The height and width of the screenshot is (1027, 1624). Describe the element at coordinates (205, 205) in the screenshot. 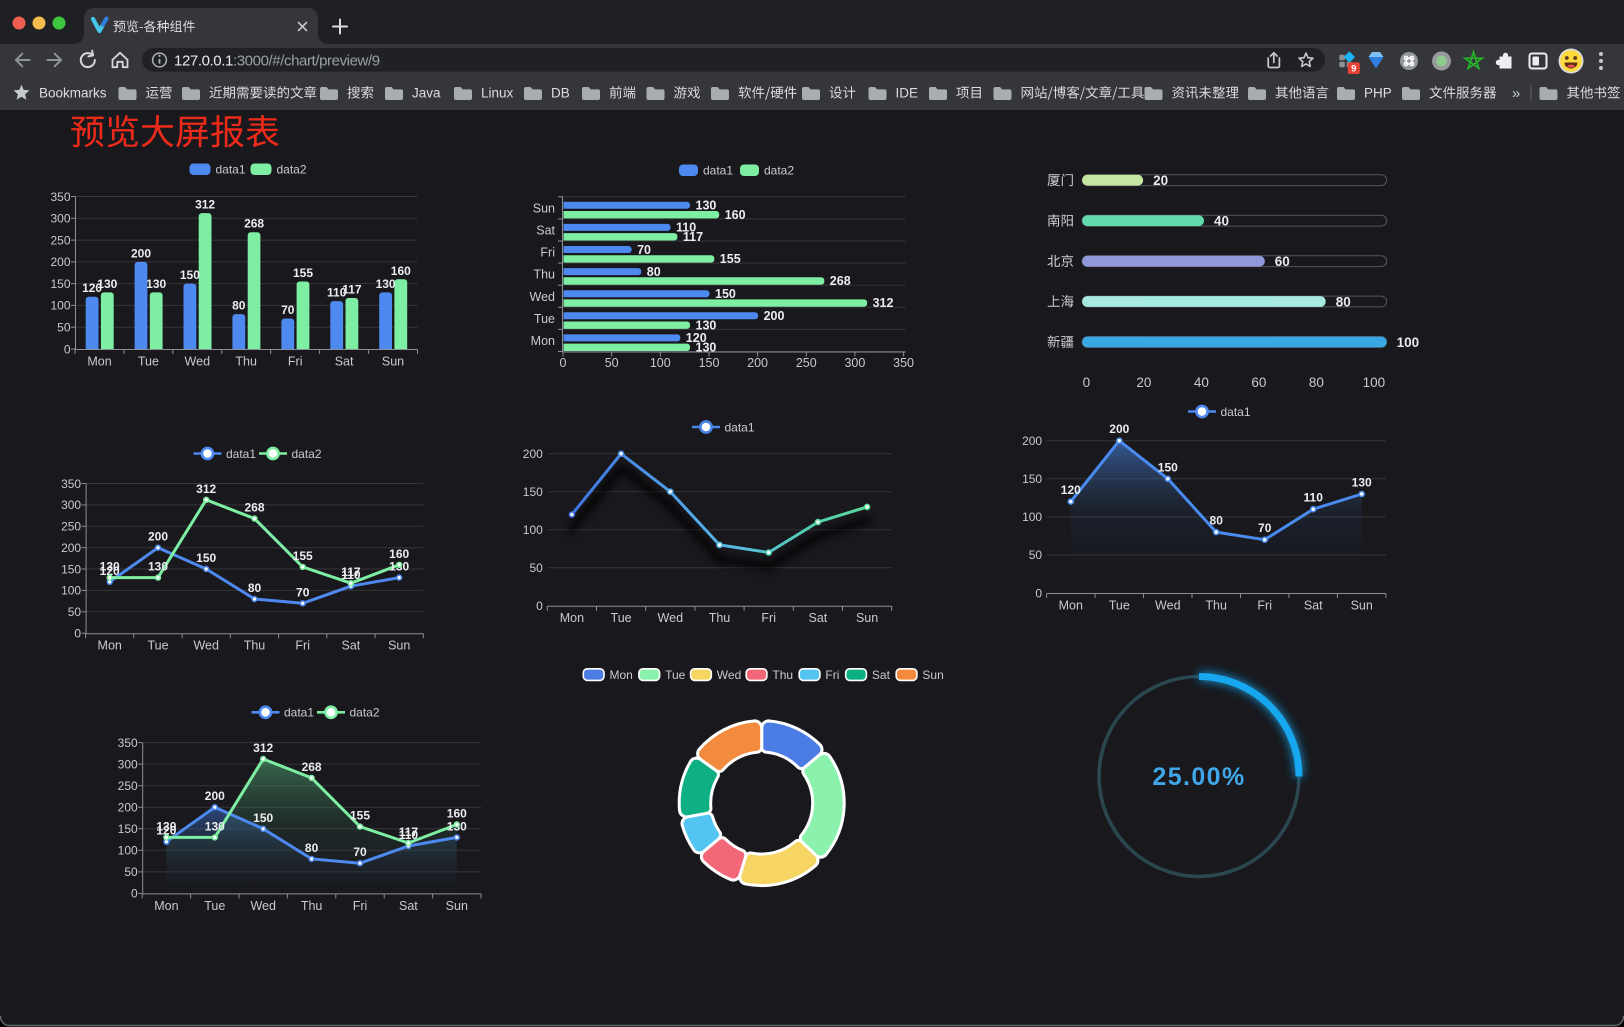

I see `svg-text: 312` at that location.